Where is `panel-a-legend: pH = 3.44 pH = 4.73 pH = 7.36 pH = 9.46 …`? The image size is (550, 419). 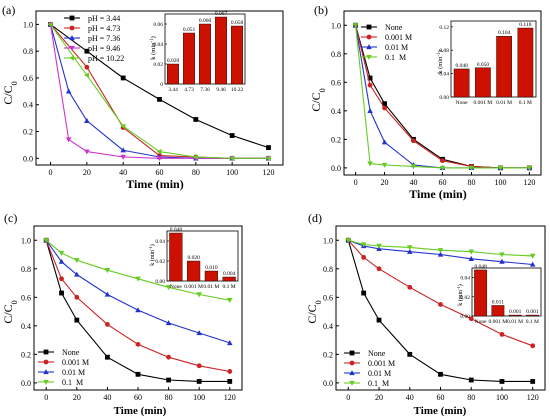
panel-a-legend: pH = 3.44 pH = 4.73 pH = 7.36 pH = 9.46 … is located at coordinates (94, 38).